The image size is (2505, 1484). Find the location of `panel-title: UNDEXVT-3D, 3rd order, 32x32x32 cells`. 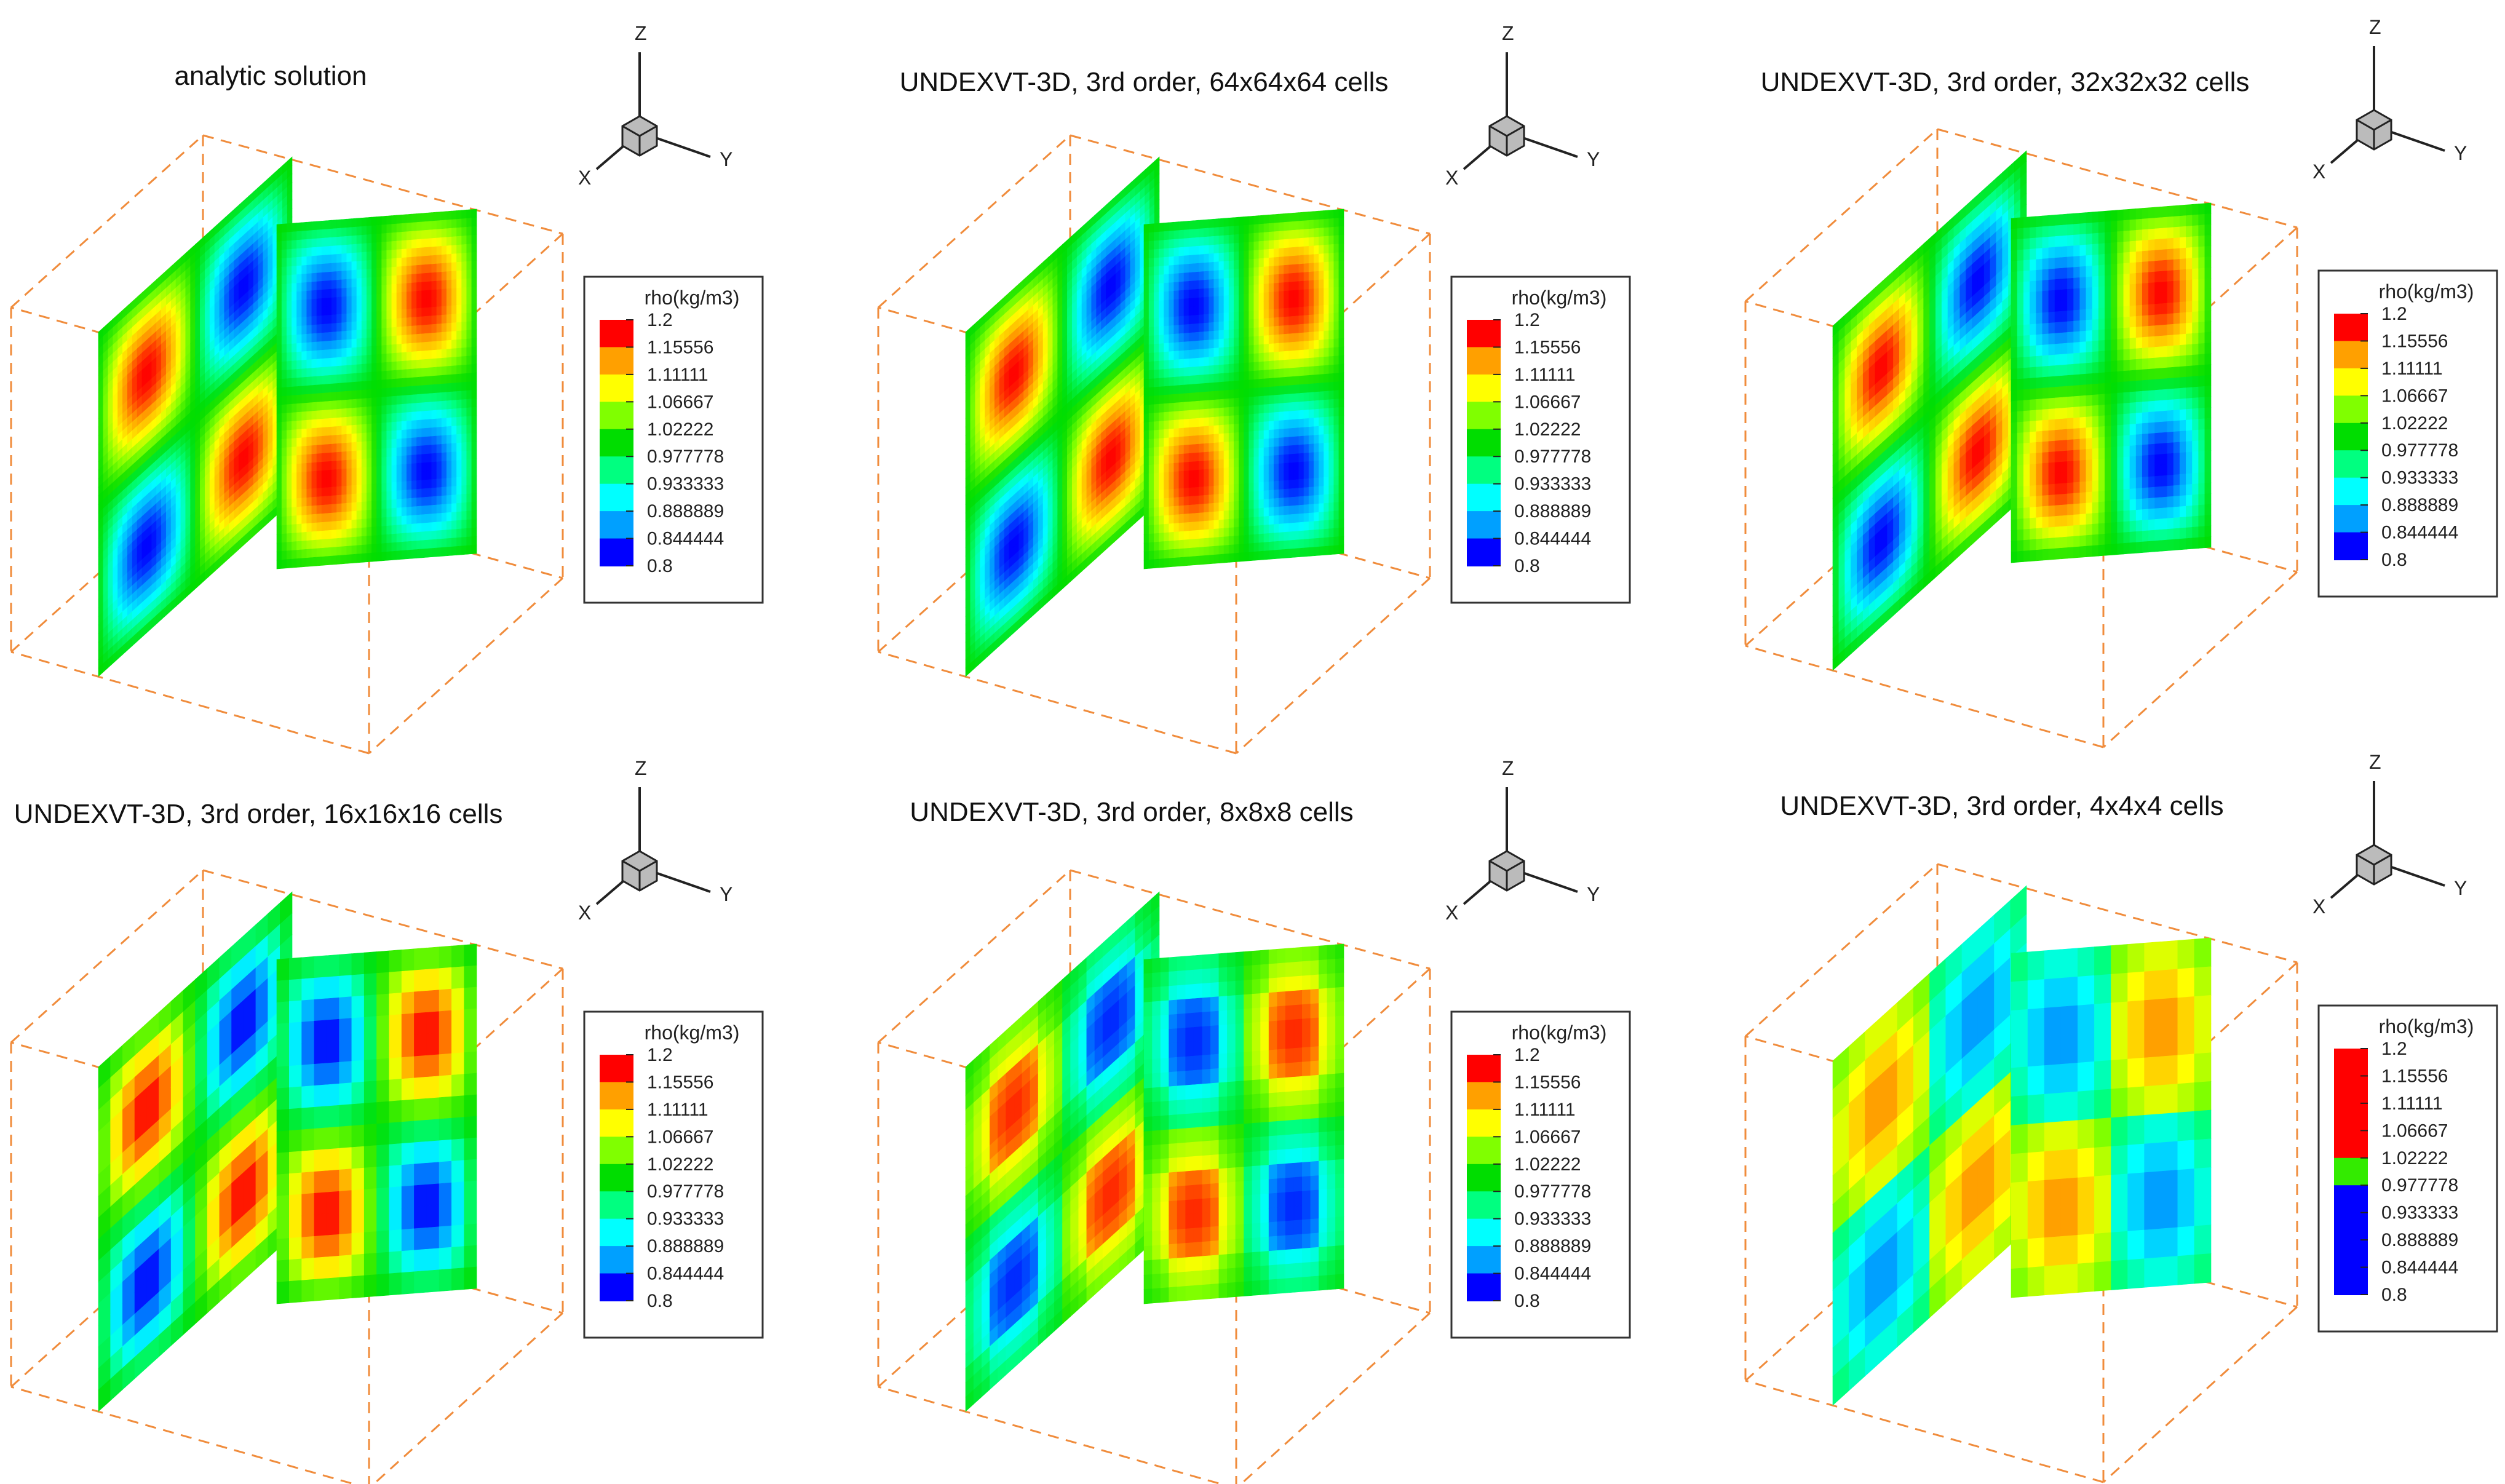

panel-title: UNDEXVT-3D, 3rd order, 32x32x32 cells is located at coordinates (2006, 82).